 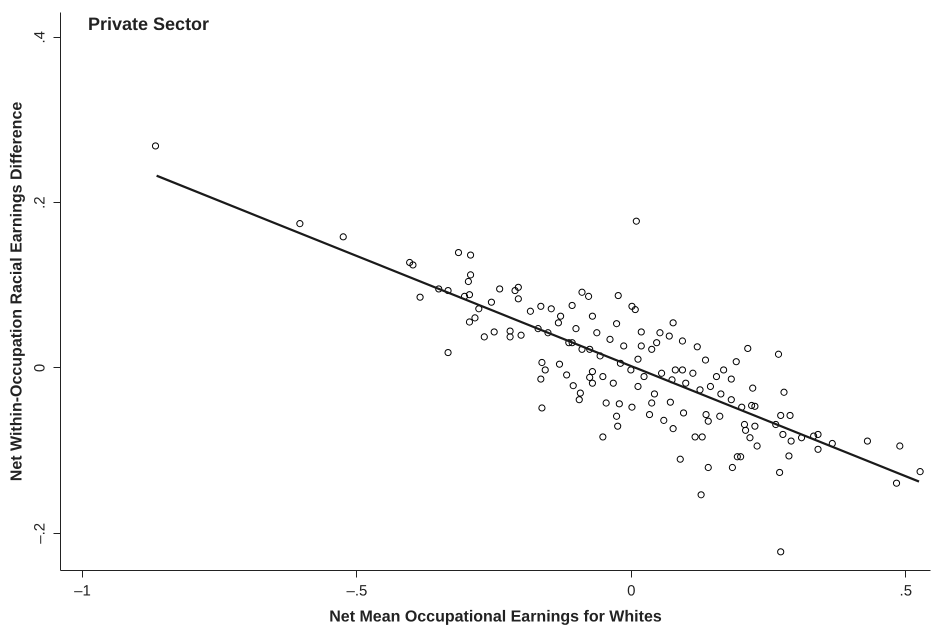 What do you see at coordinates (357, 591) in the screenshot?
I see `x-tick-label: –.5` at bounding box center [357, 591].